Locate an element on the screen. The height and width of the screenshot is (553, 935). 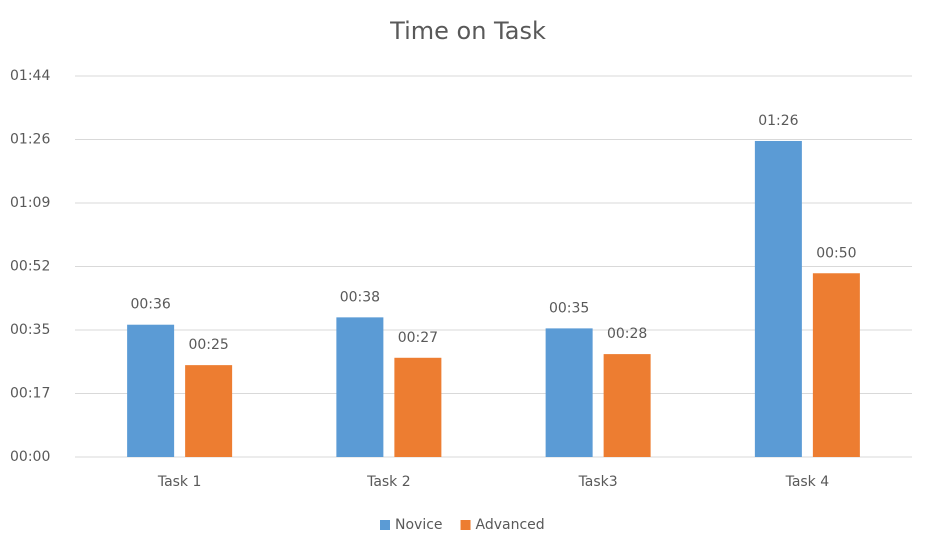
chart-title: Time on Task is located at coordinates (467, 31).